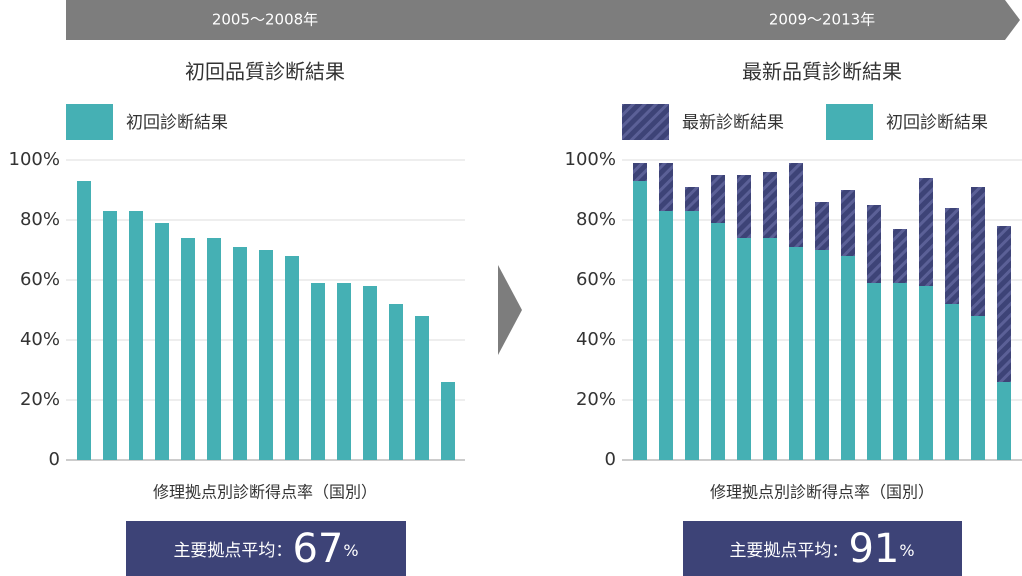  What do you see at coordinates (822, 72) in the screenshot?
I see `chart-title: 最新品質診断結果` at bounding box center [822, 72].